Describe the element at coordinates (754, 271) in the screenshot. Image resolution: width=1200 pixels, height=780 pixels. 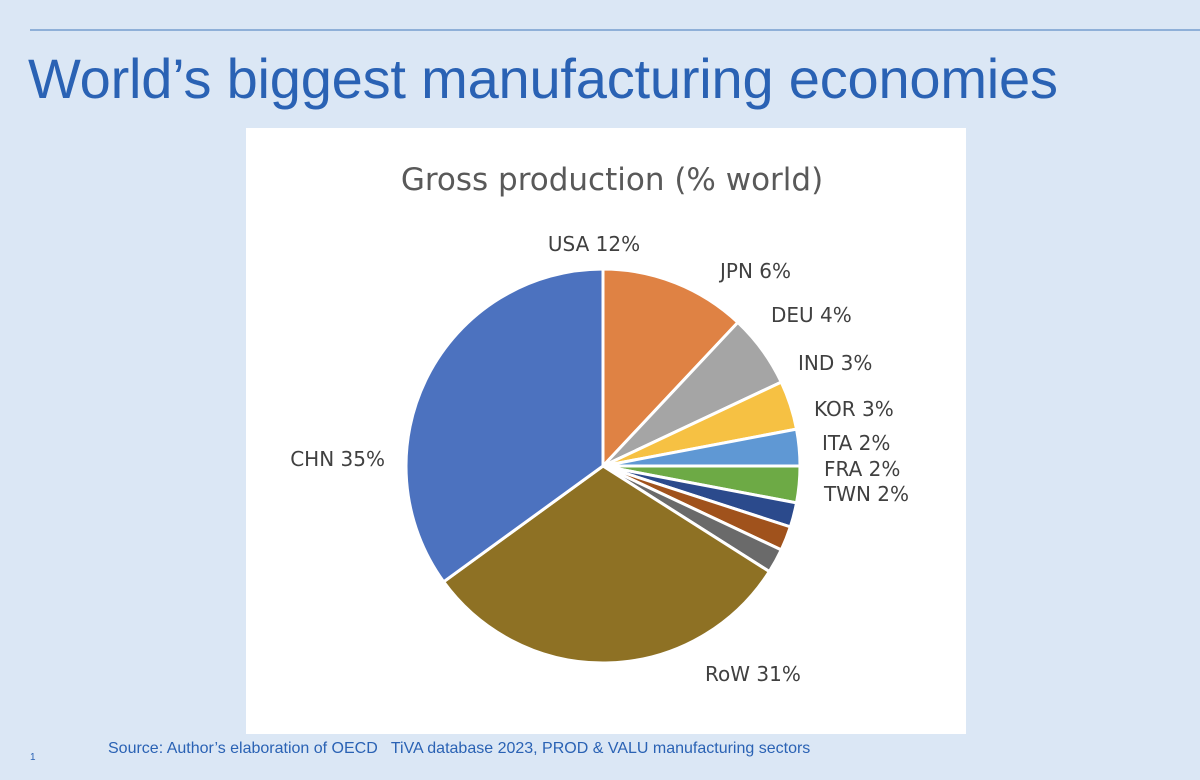
I see `data-label-jpn: JPN 6%` at that location.